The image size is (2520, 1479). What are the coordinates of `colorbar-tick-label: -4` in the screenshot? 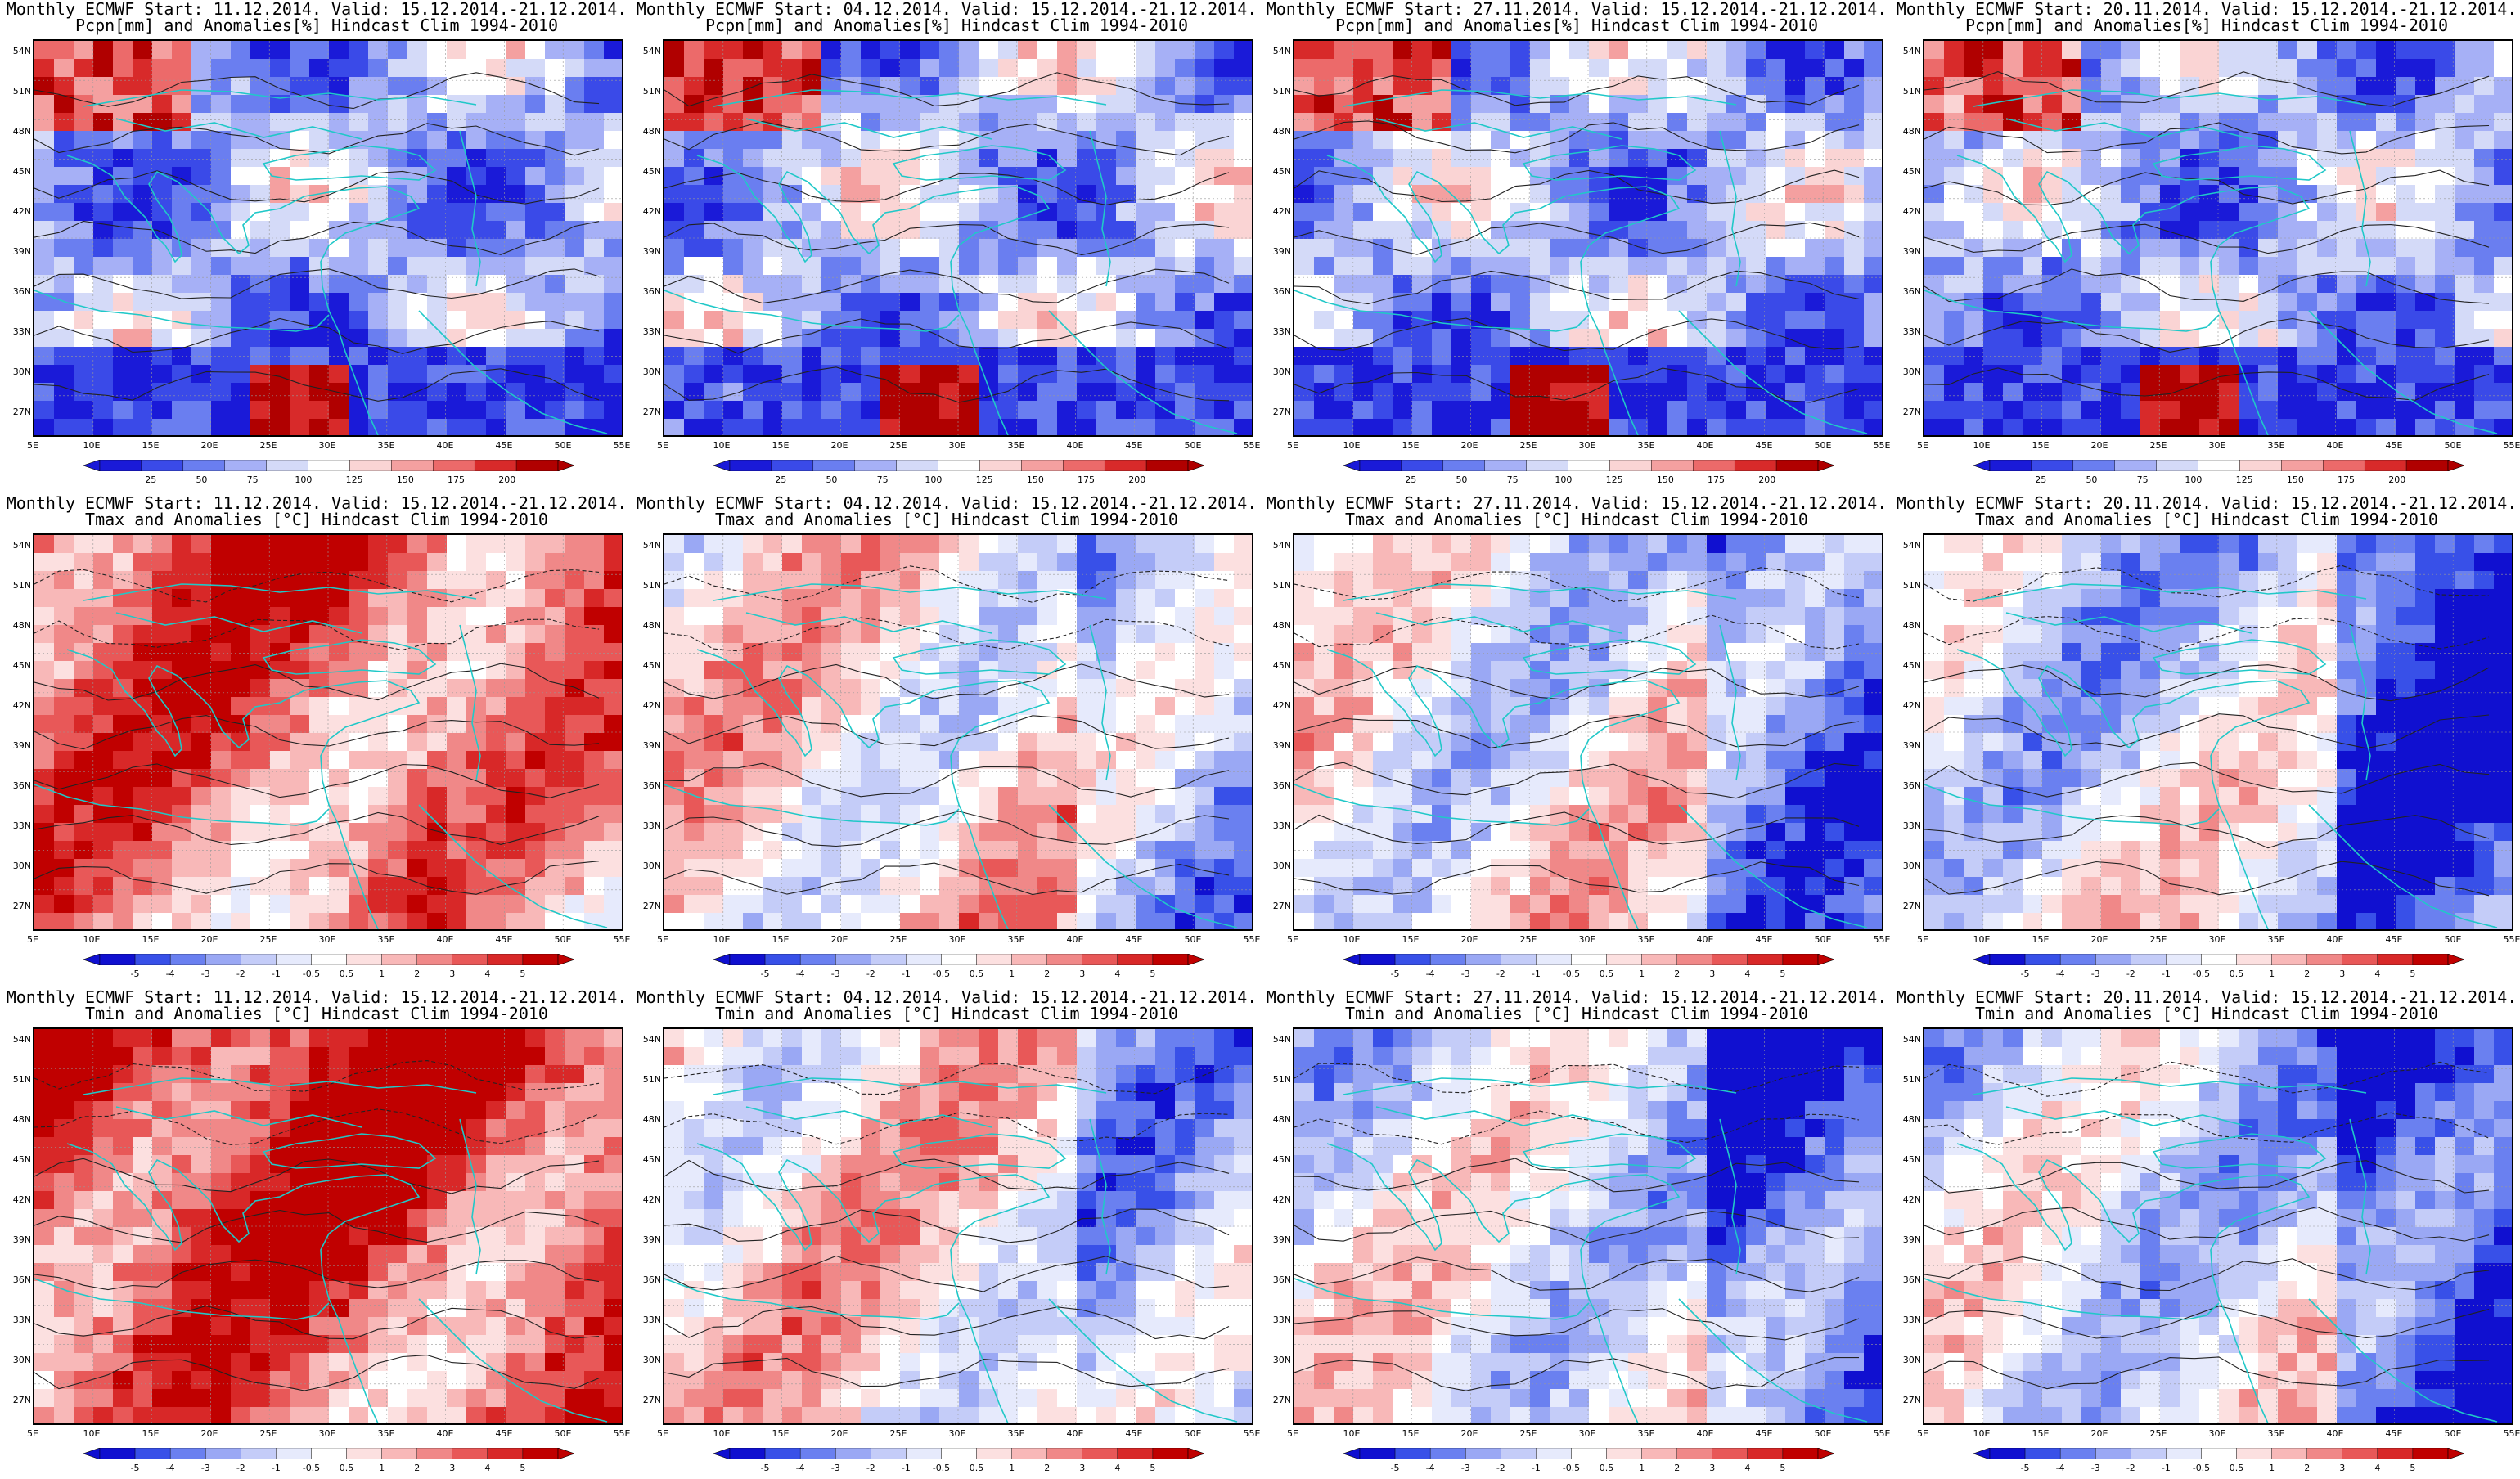 It's located at (171, 974).